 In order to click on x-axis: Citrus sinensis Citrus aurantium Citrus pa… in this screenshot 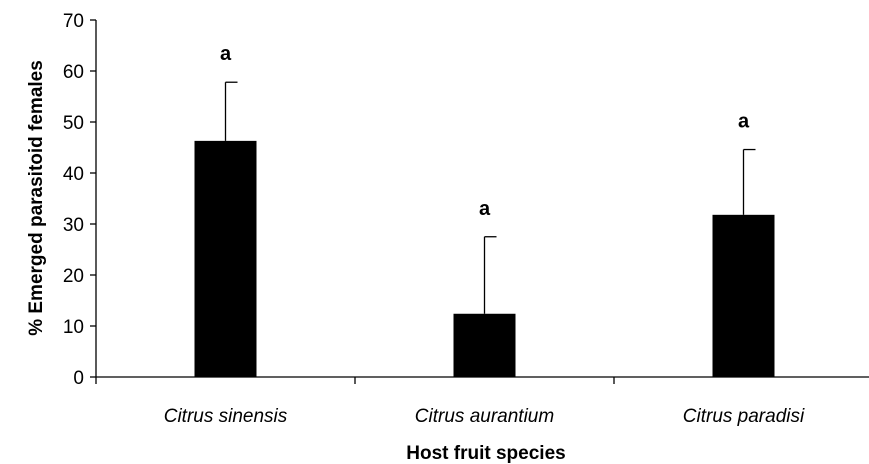, I will do `click(482, 401)`.